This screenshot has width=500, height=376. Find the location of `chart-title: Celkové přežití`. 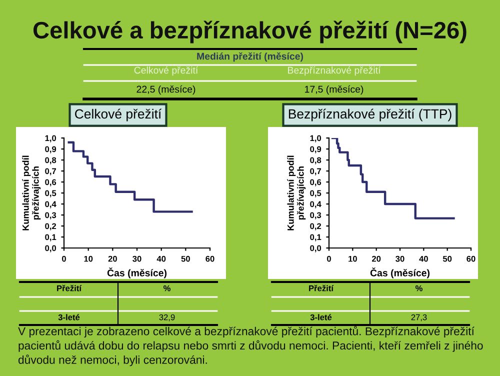

chart-title: Celkové přežití is located at coordinates (118, 115).